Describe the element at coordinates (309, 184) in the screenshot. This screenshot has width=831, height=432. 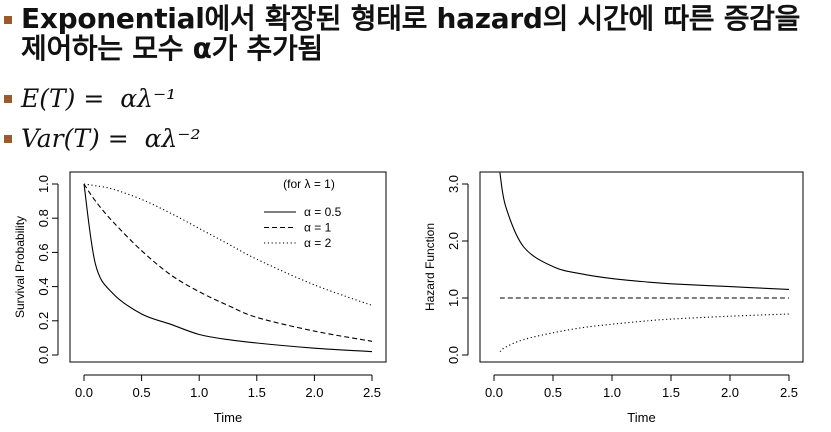
I see `legend-title: (for λ = 1)` at that location.